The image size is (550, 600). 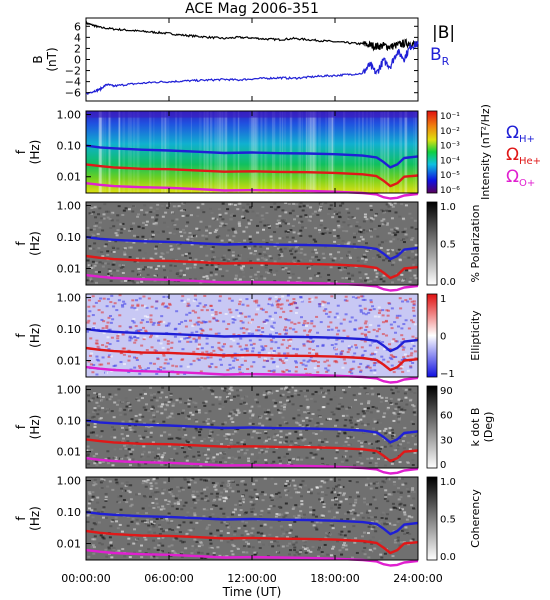 I want to click on colorbar-title-line: % Polarization, so click(x=475, y=244).